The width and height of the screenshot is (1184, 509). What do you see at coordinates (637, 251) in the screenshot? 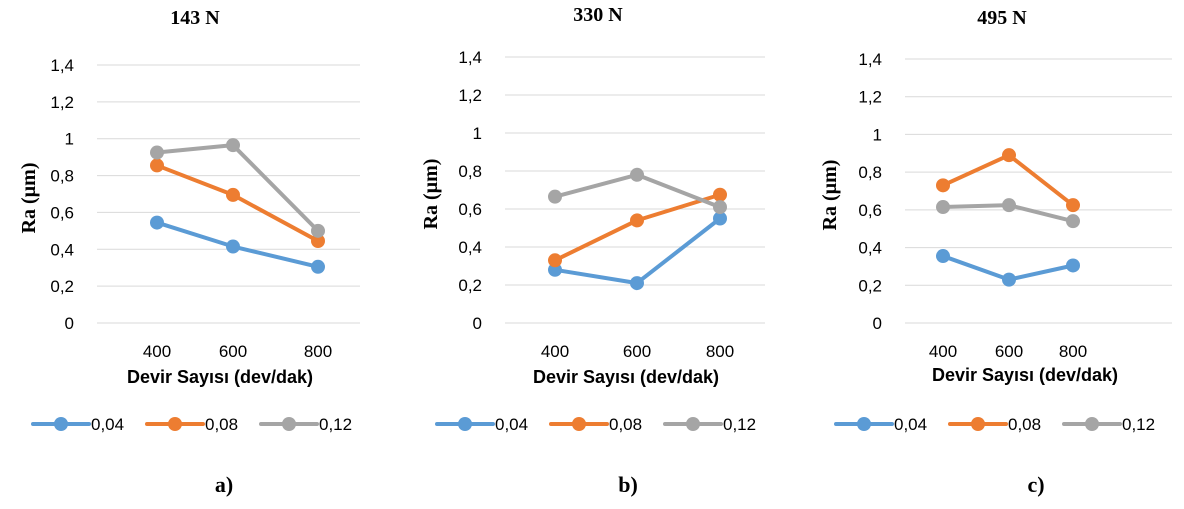
I see `series-line-0,04` at bounding box center [637, 251].